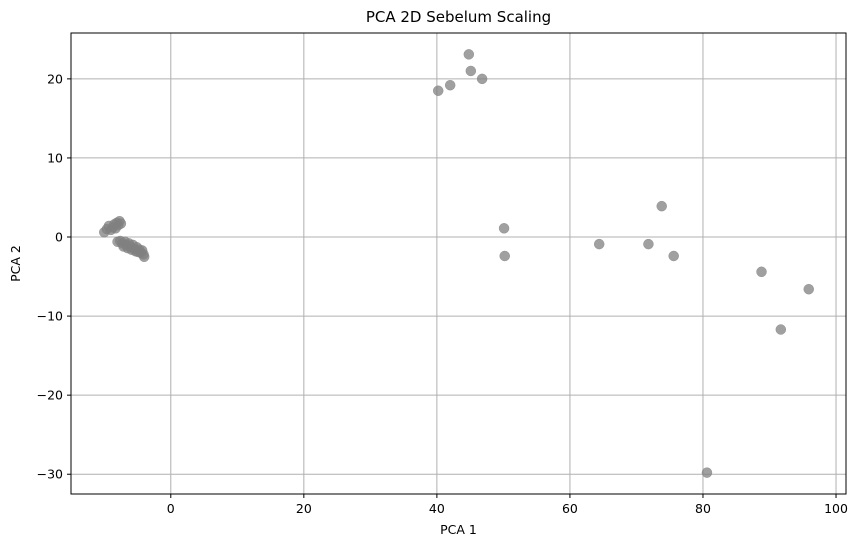  Describe the element at coordinates (15, 263) in the screenshot. I see `y-axis-label: PCA 2` at that location.